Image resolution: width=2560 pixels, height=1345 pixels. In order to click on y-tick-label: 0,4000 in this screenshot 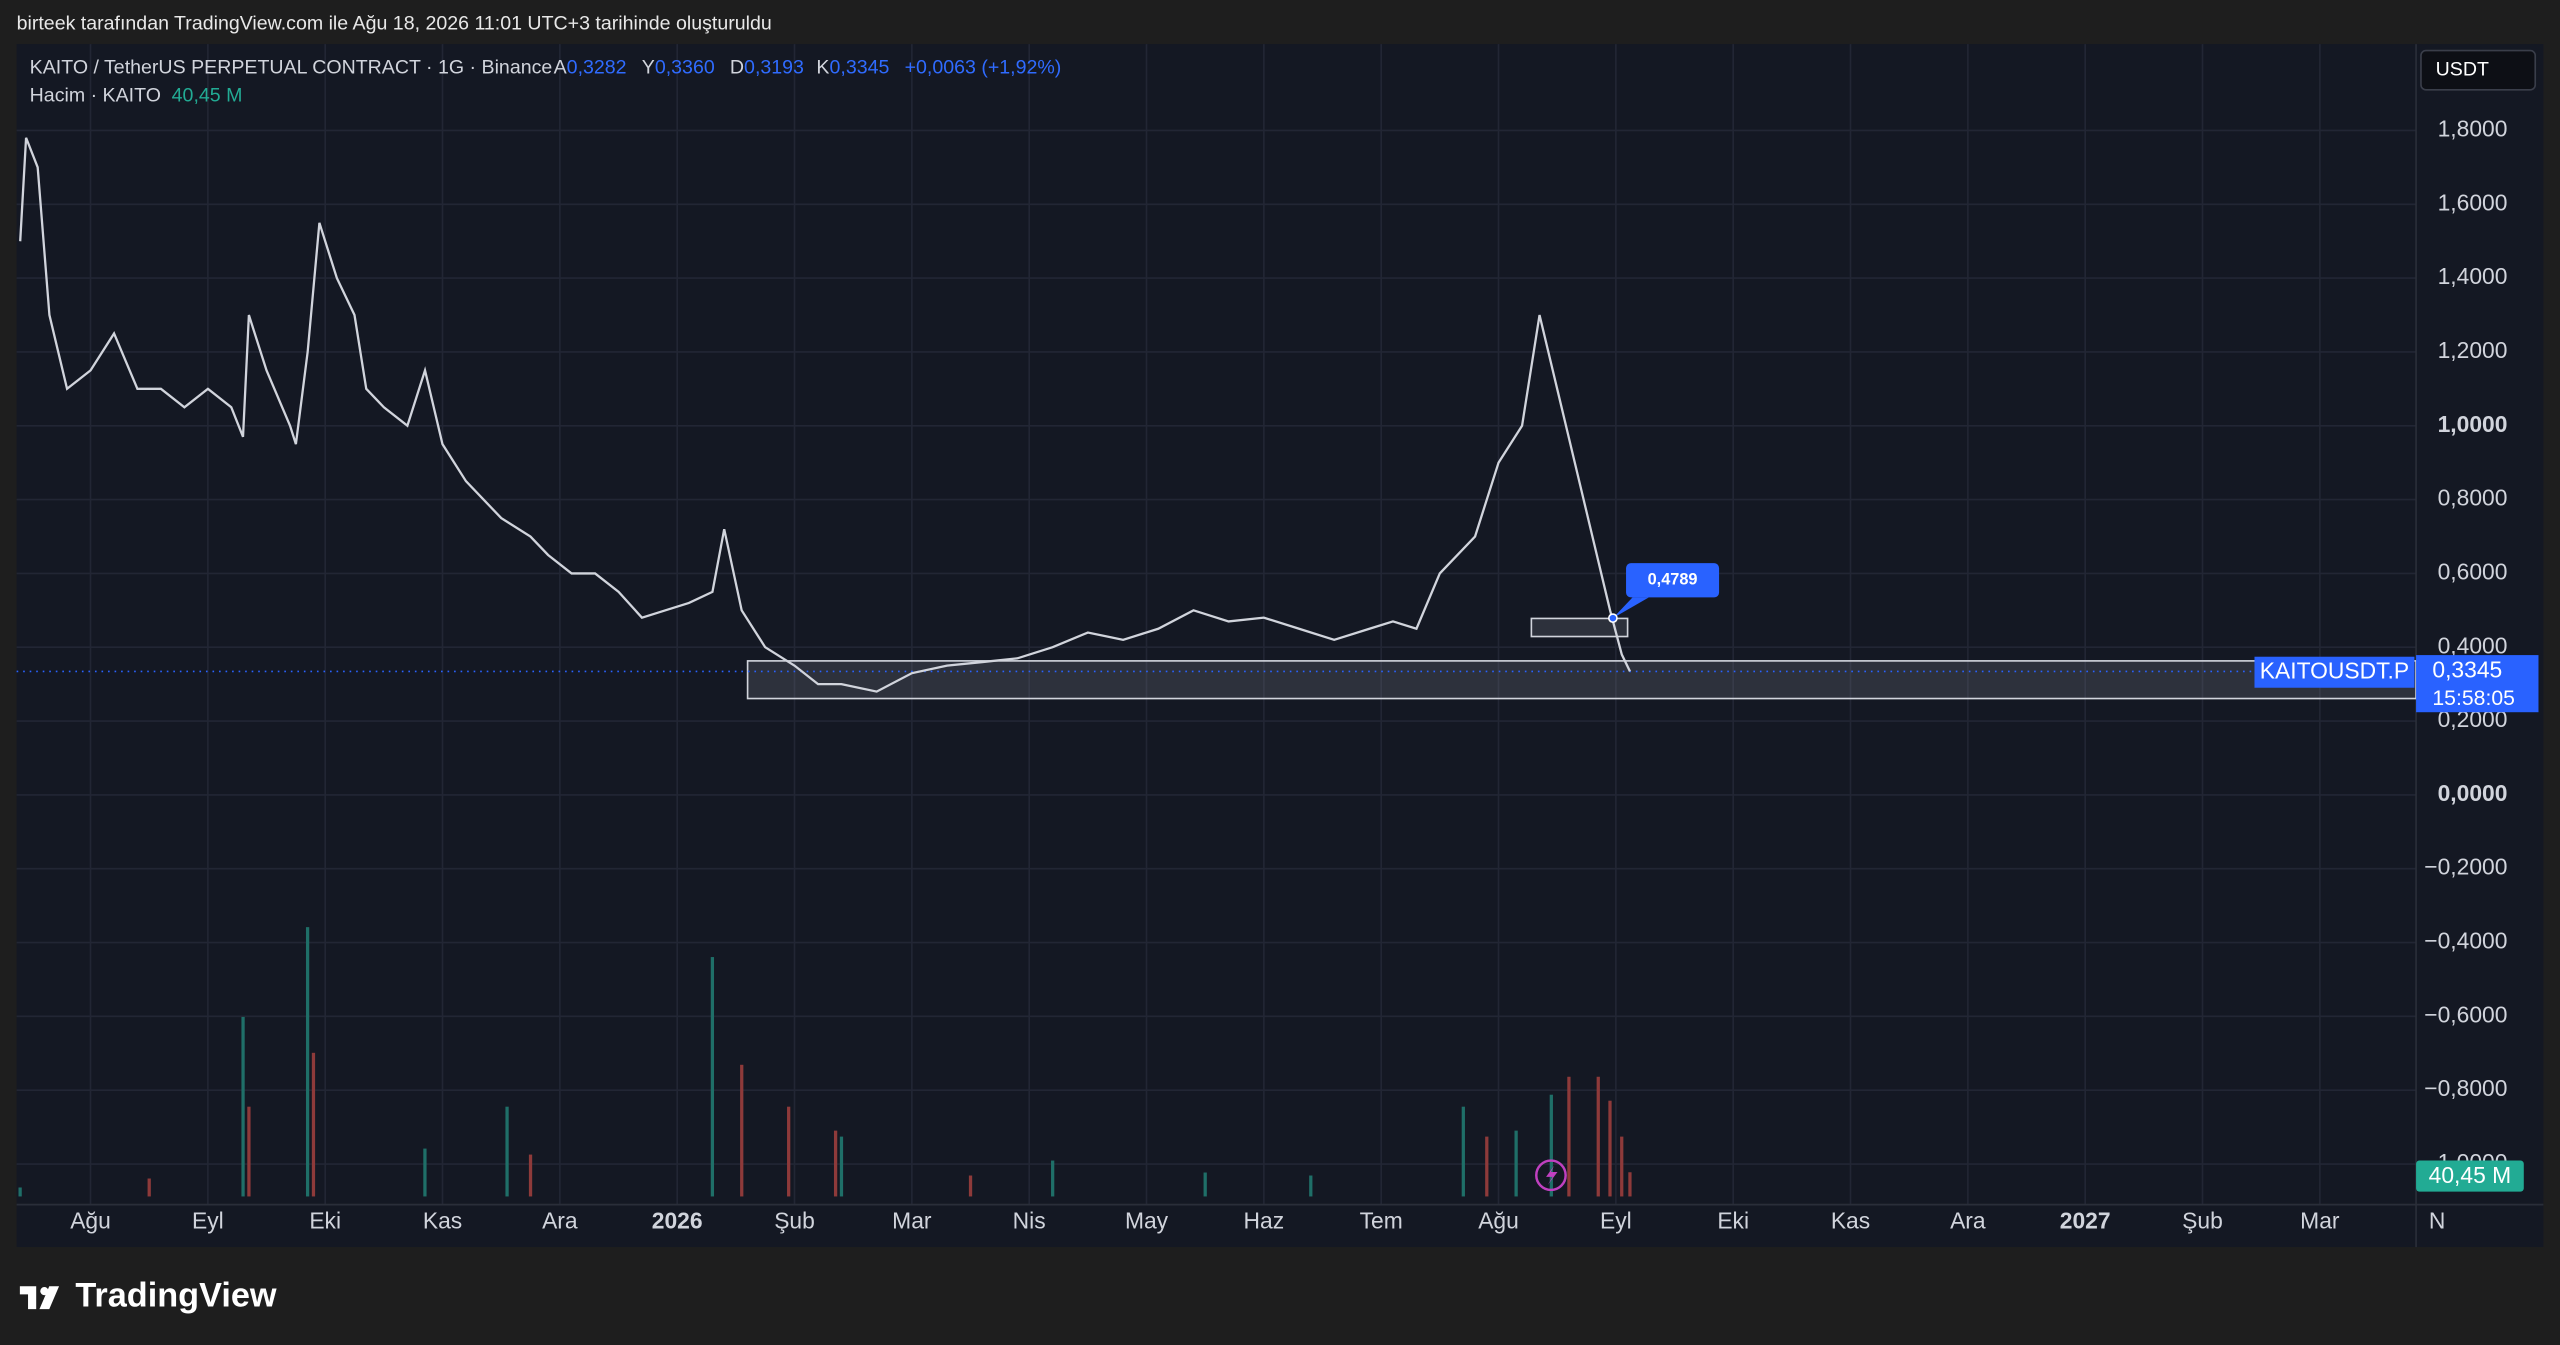, I will do `click(2473, 645)`.